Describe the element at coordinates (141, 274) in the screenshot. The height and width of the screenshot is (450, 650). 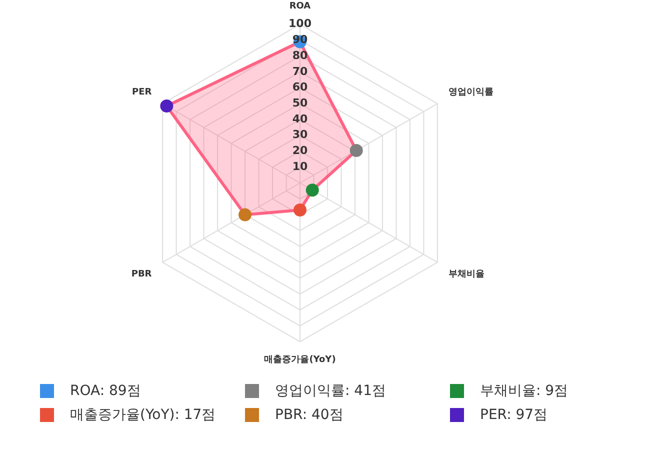
I see `spoke-label: PBR` at that location.